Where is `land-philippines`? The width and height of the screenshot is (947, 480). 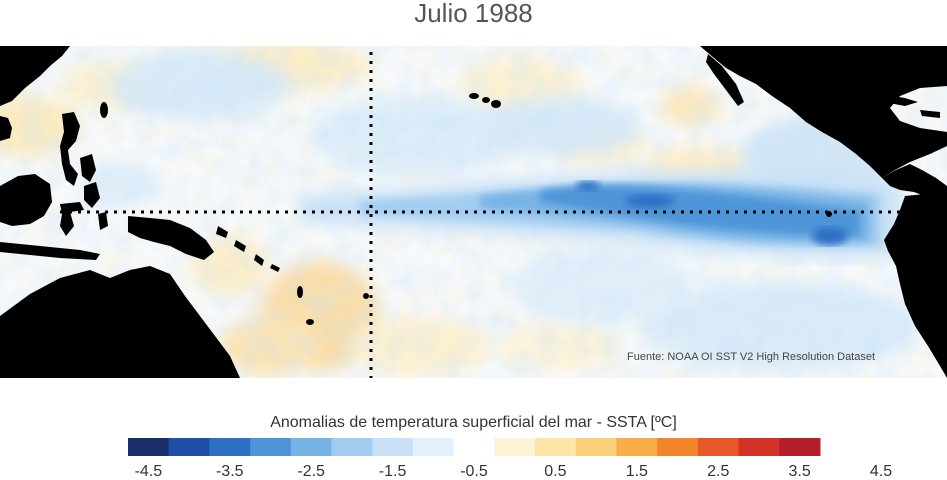 land-philippines is located at coordinates (84, 155).